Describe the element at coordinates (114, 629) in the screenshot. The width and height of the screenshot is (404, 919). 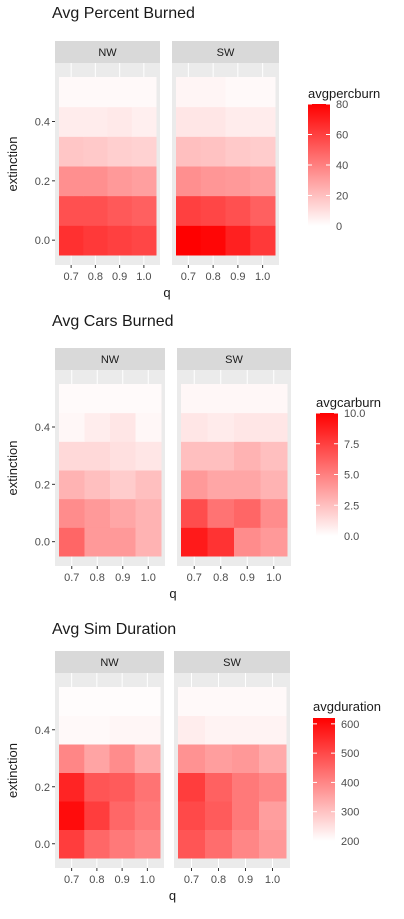
I see `chart-title: Avg Sim Duration` at that location.